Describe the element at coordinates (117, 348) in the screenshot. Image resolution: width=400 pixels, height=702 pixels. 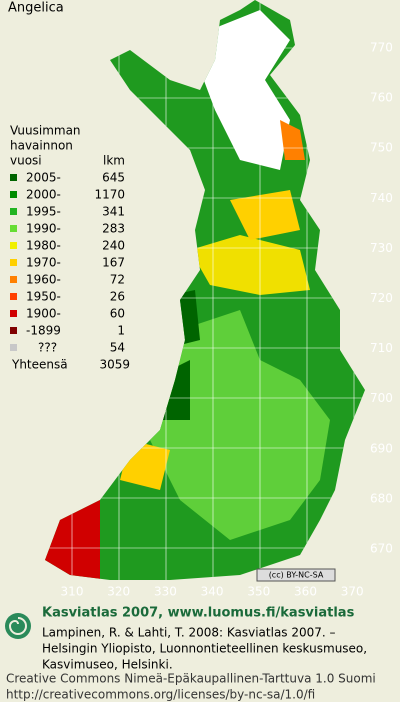
I see `legend-count: 54` at that location.